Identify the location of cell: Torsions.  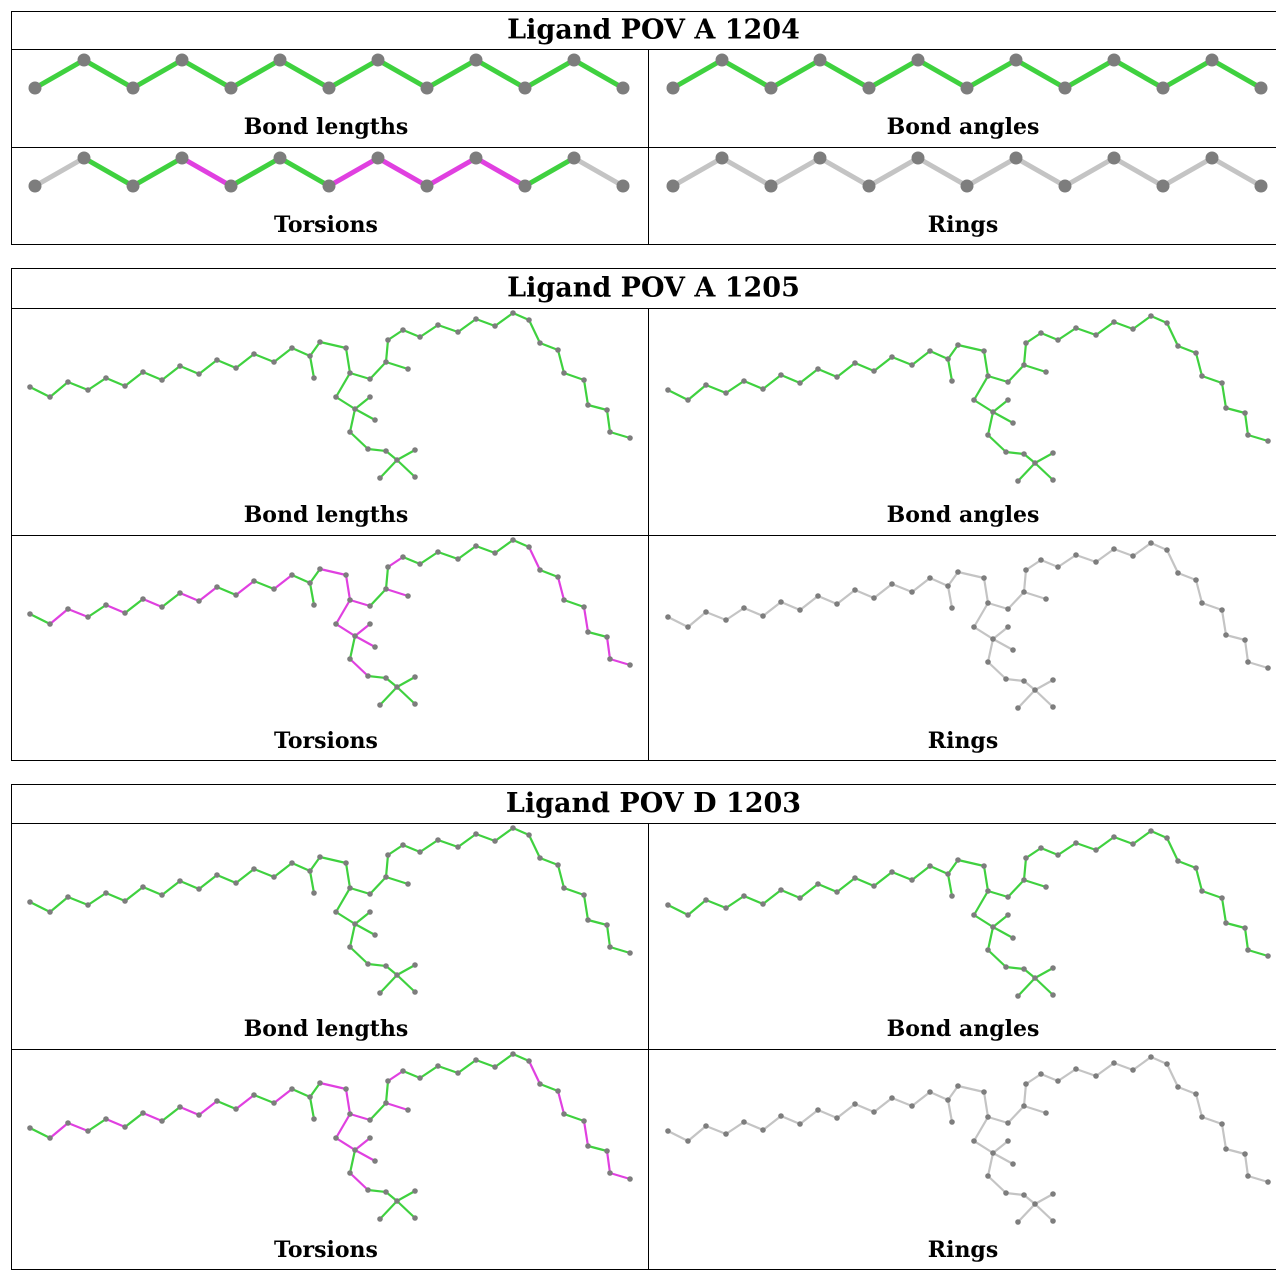
(329, 194).